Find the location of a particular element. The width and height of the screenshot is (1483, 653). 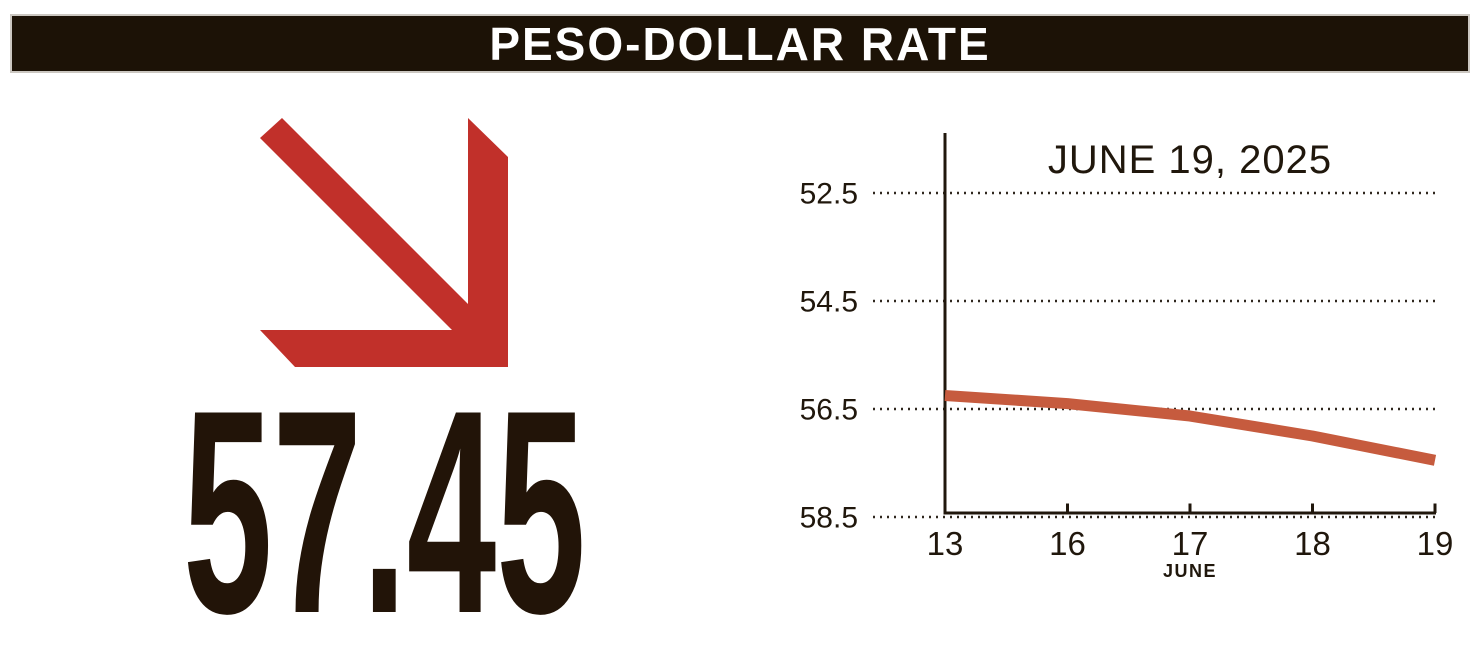

rate-value: 57.45 is located at coordinates (384, 501).